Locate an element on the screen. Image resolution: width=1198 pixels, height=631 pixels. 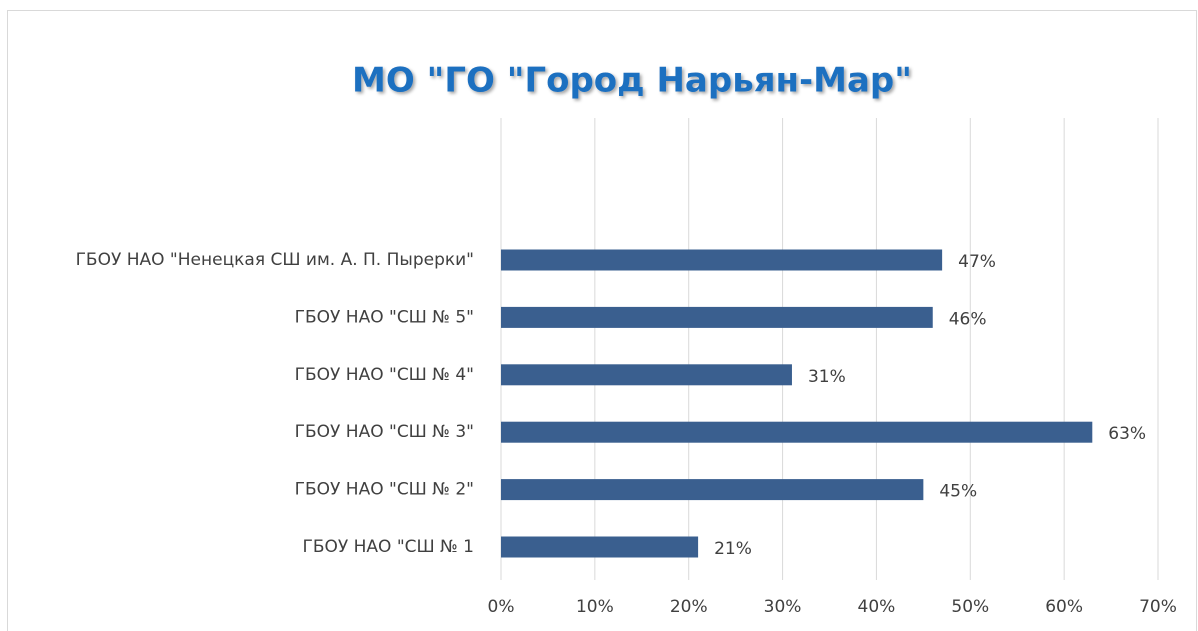
x-tick-label: 70% is located at coordinates (1158, 607).